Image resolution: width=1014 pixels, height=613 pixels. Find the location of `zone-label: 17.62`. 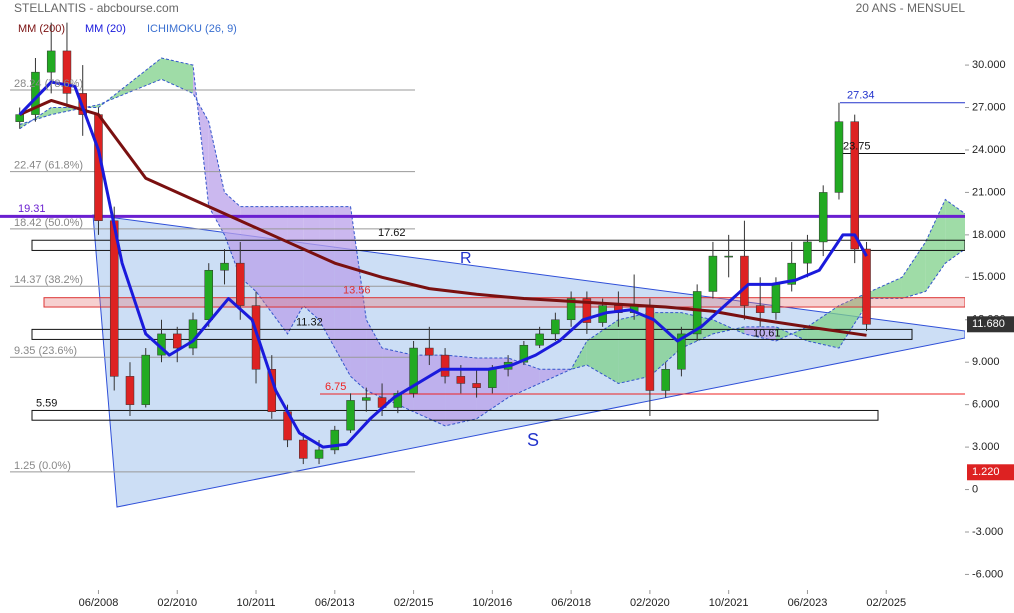

zone-label: 17.62 is located at coordinates (392, 233).